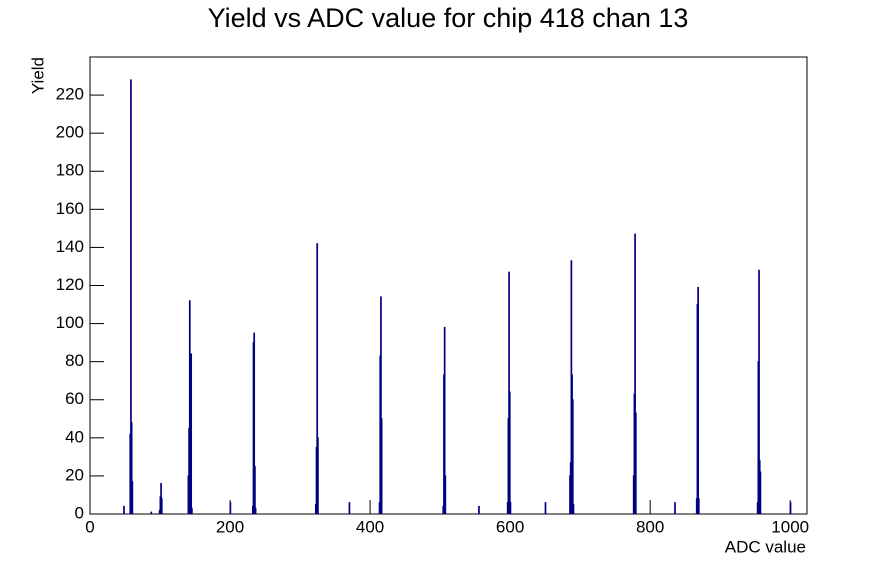  I want to click on y-tick-label: 80, so click(74, 360).